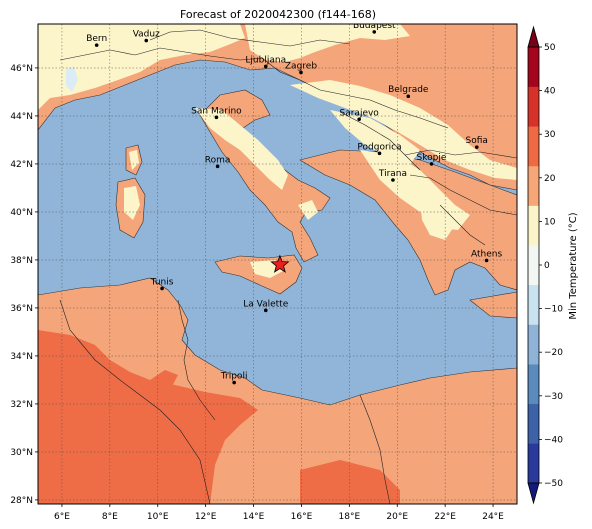  What do you see at coordinates (403, 130) in the screenshot?
I see `dinaric-cool` at bounding box center [403, 130].